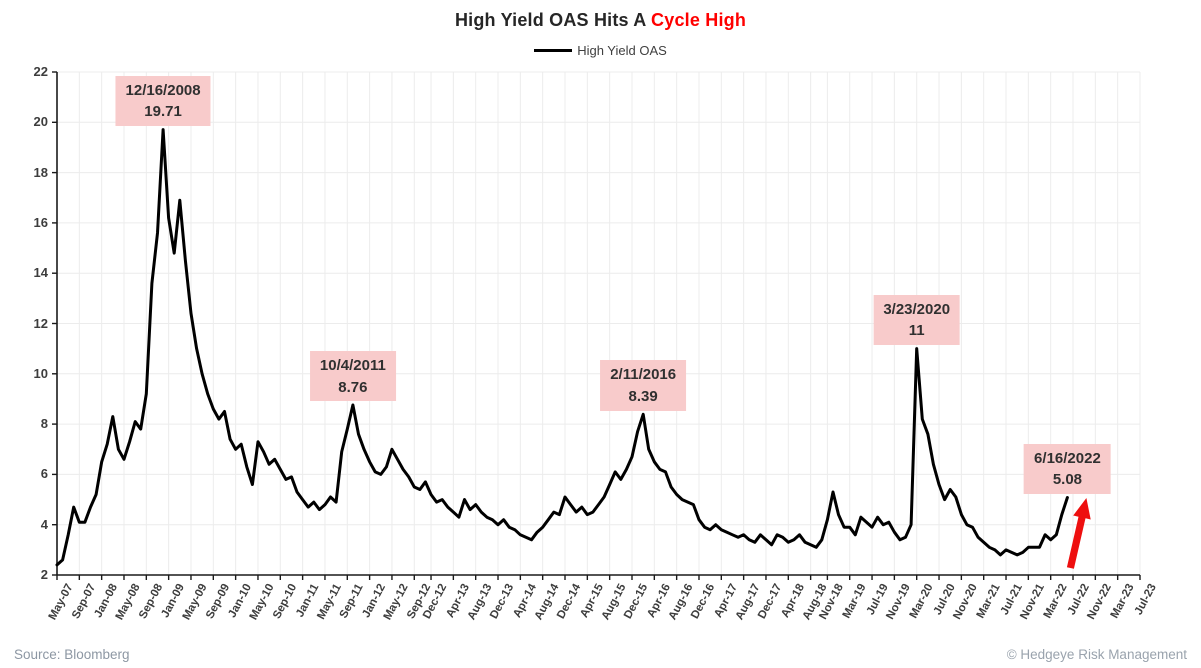 The height and width of the screenshot is (668, 1201). I want to click on y-axis-label: 22, so click(40, 71).